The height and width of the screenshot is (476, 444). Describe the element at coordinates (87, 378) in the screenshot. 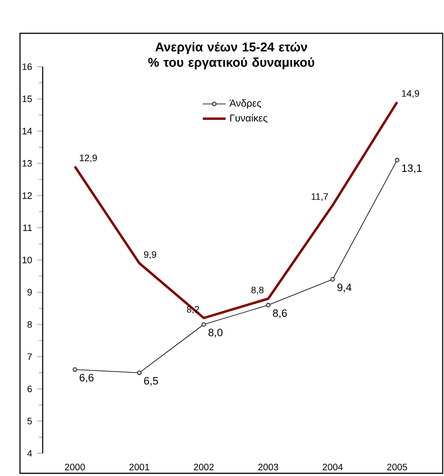

I see `data-label: 6,6` at that location.